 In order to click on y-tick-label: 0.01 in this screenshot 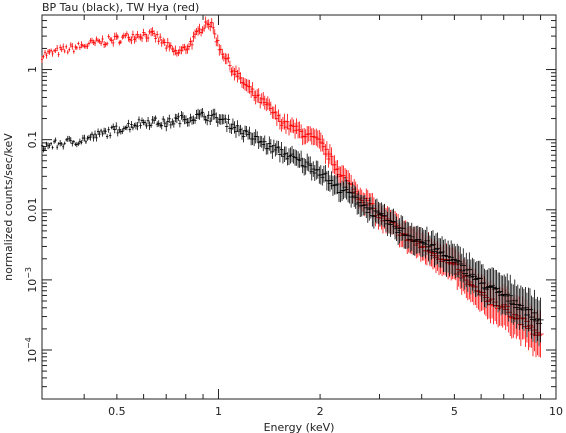, I will do `click(32, 210)`.